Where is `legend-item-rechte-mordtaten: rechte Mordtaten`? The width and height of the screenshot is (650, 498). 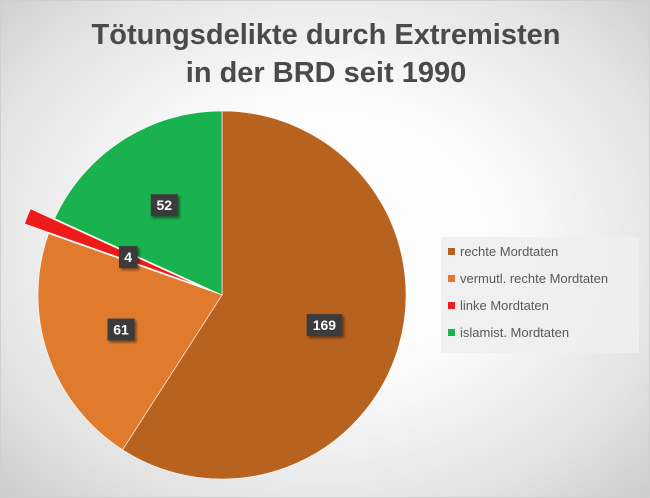
legend-item-rechte-mordtaten: rechte Mordtaten is located at coordinates (503, 251).